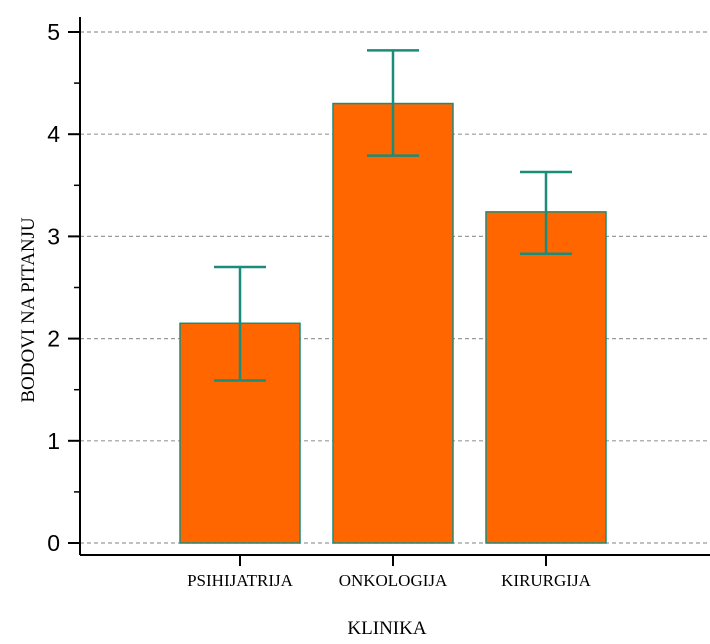 This screenshot has height=644, width=710. I want to click on y-tick-label: 5, so click(53, 32).